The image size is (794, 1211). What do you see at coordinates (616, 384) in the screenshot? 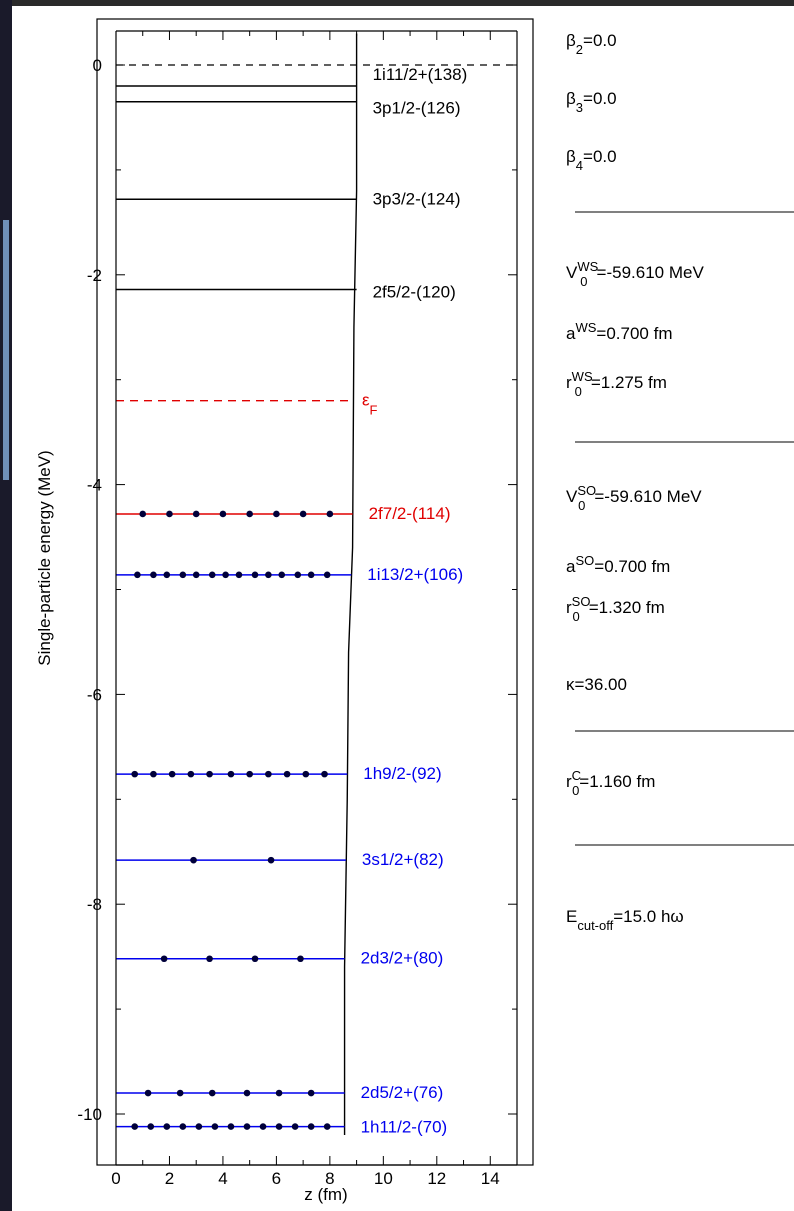
I see `parameter-entry: rWS 0 =1.275 fm` at bounding box center [616, 384].